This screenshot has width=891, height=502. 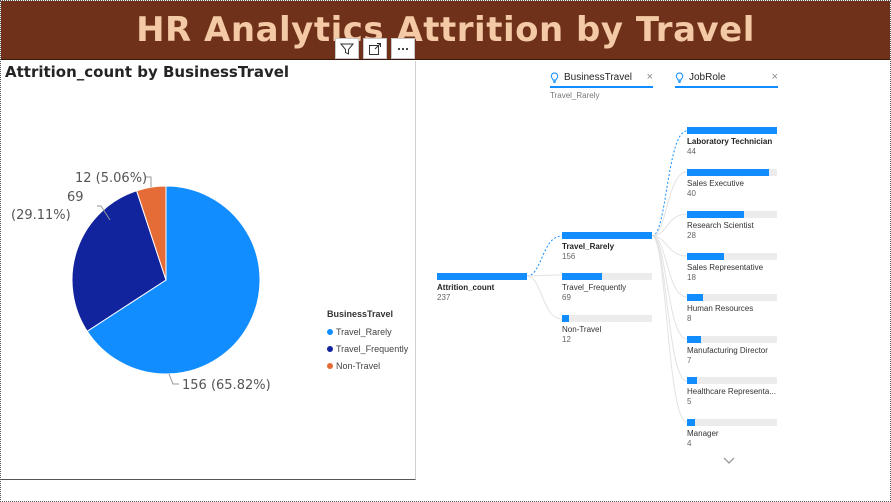 I want to click on legend-item-travel-frequently: Travel_Frequently, so click(x=367, y=348).